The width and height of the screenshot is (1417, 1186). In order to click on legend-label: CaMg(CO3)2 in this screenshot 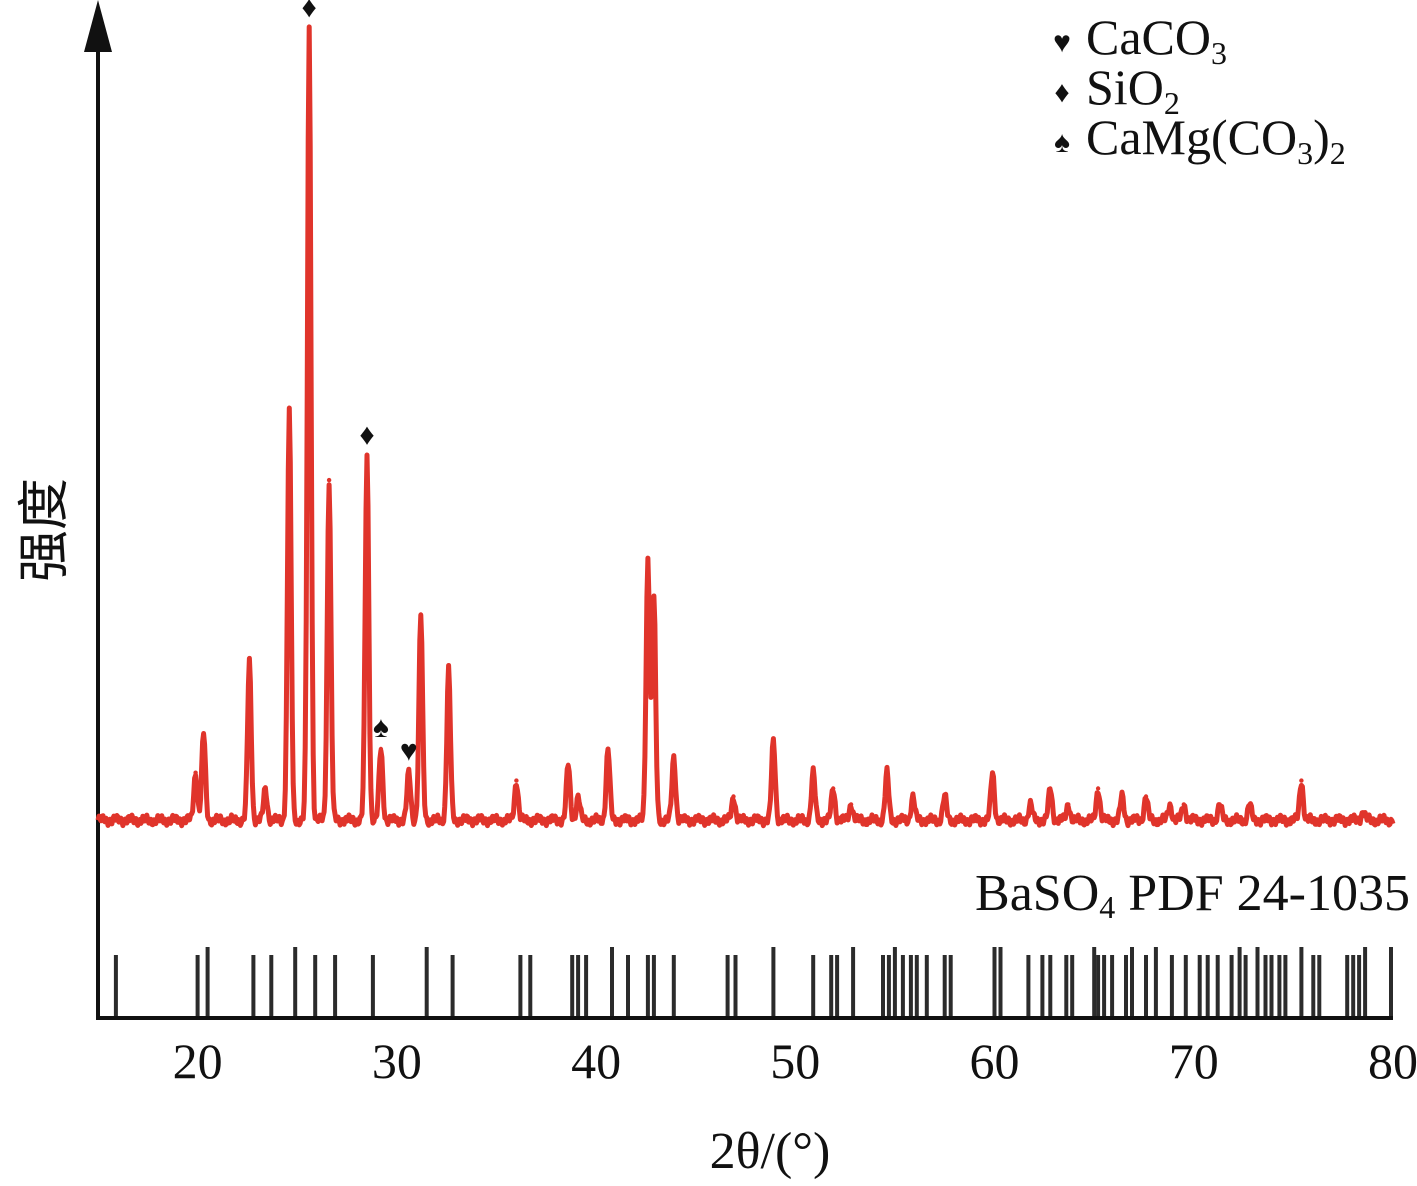, I will do `click(1216, 140)`.